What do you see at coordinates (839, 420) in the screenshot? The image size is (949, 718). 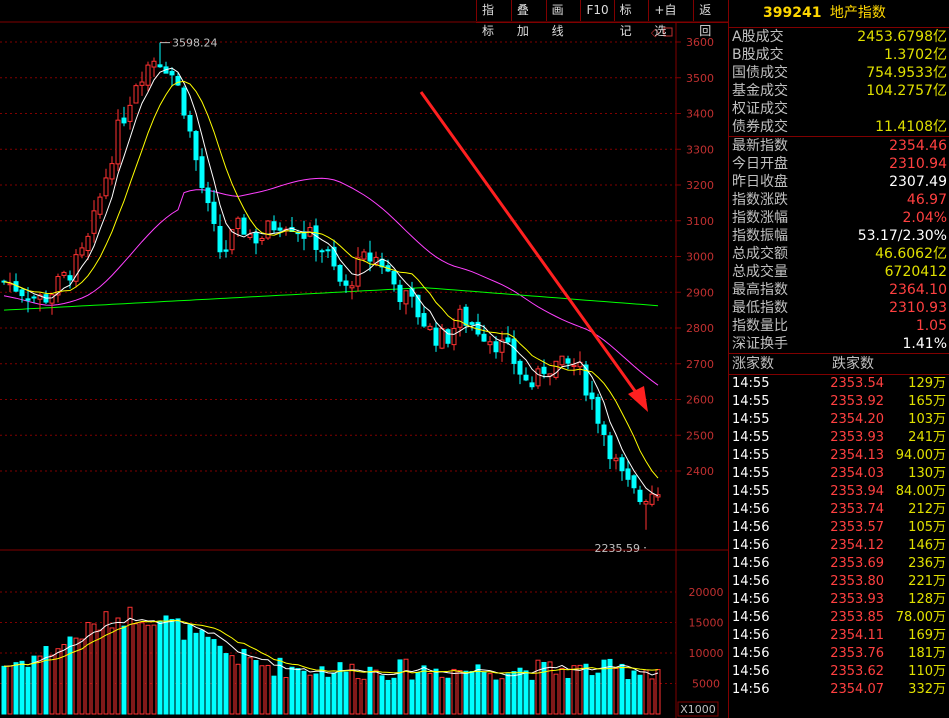 I see `tick-row: 14:55 2354.20 103万` at bounding box center [839, 420].